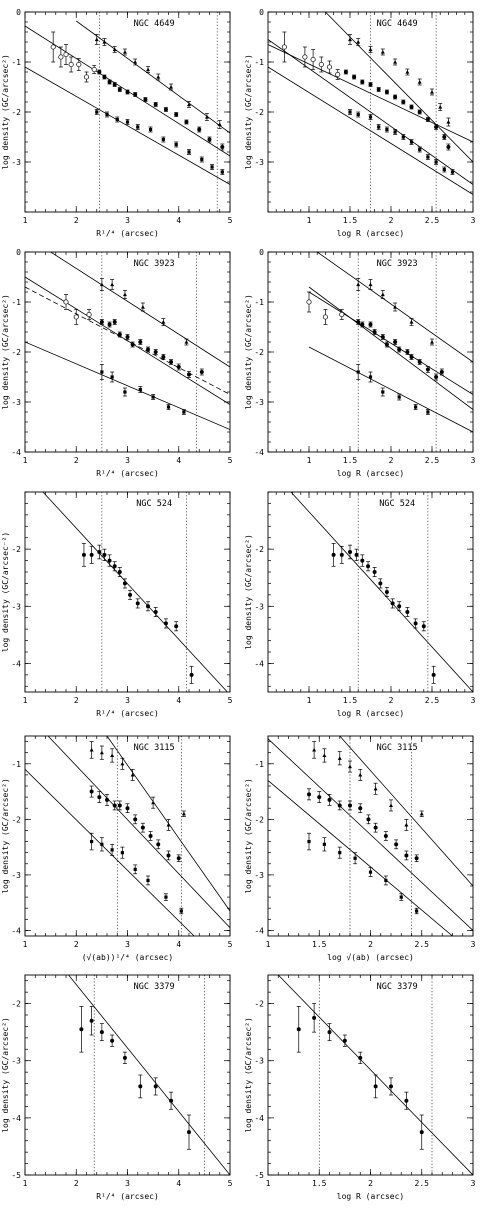 The image size is (480, 1212). What do you see at coordinates (309, 460) in the screenshot?
I see `x-tick-label: 1` at bounding box center [309, 460].